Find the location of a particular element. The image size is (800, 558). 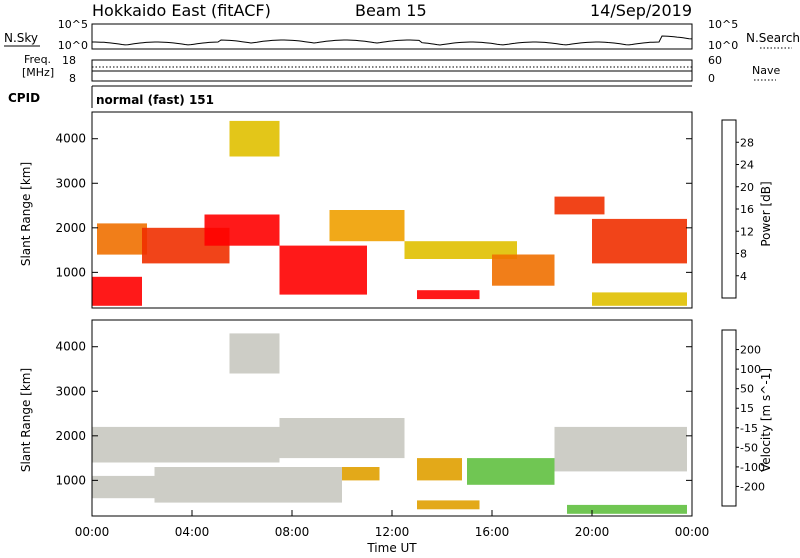

power-colorbar-frame is located at coordinates (729, 209).